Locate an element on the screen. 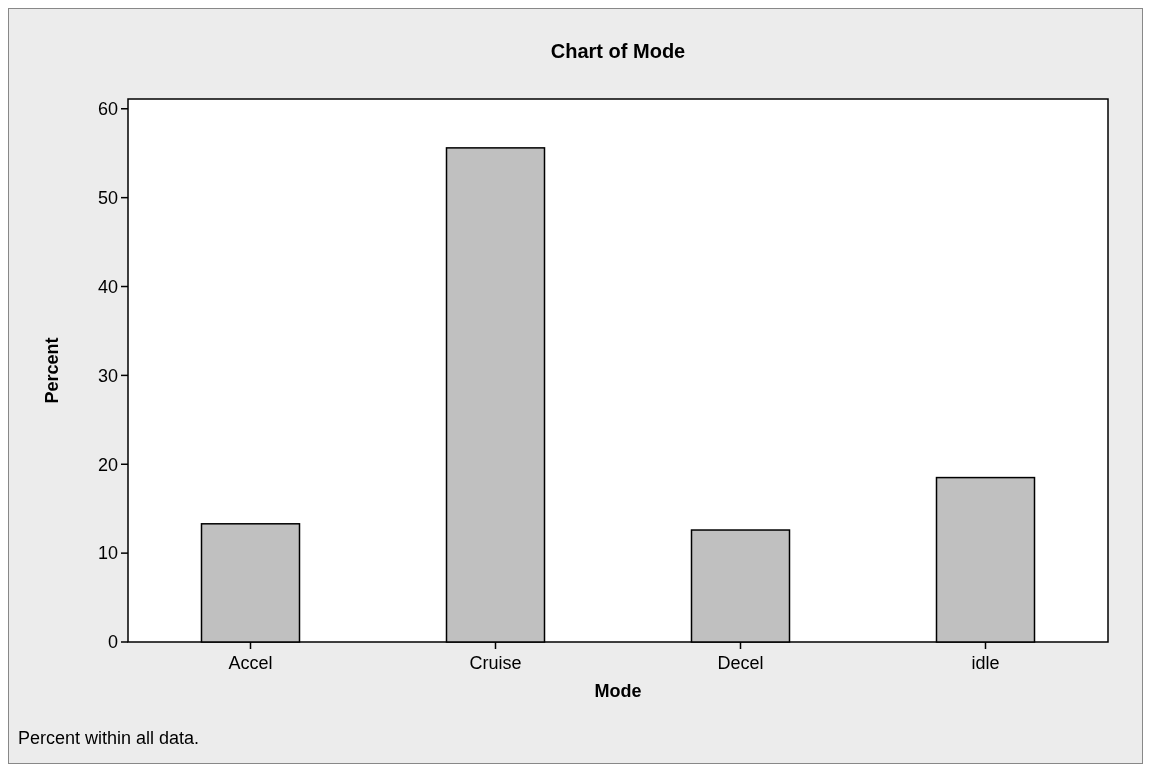 This screenshot has height=772, width=1151. x-axis-title: Mode is located at coordinates (618, 691).